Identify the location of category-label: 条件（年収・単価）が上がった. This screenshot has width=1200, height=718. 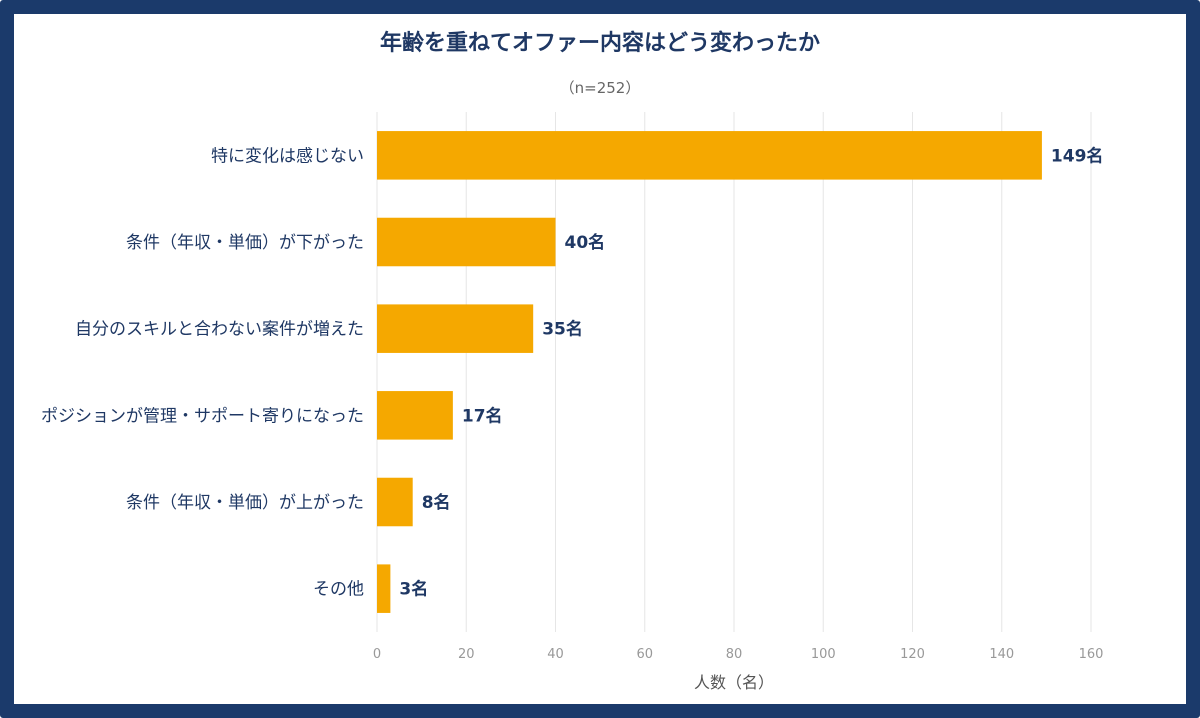
(245, 503).